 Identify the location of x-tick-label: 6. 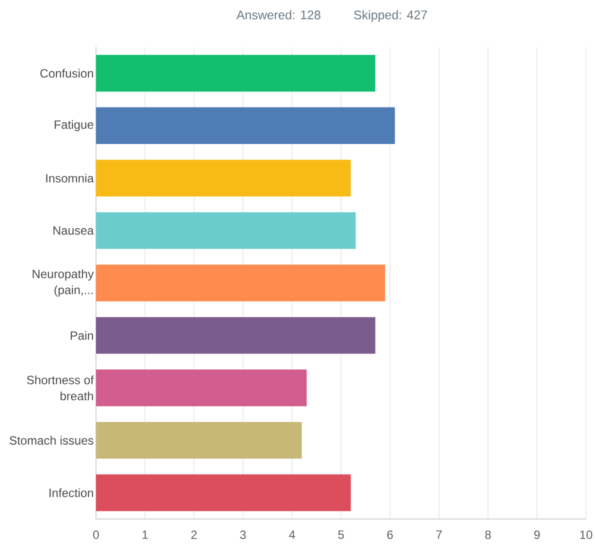
(390, 535).